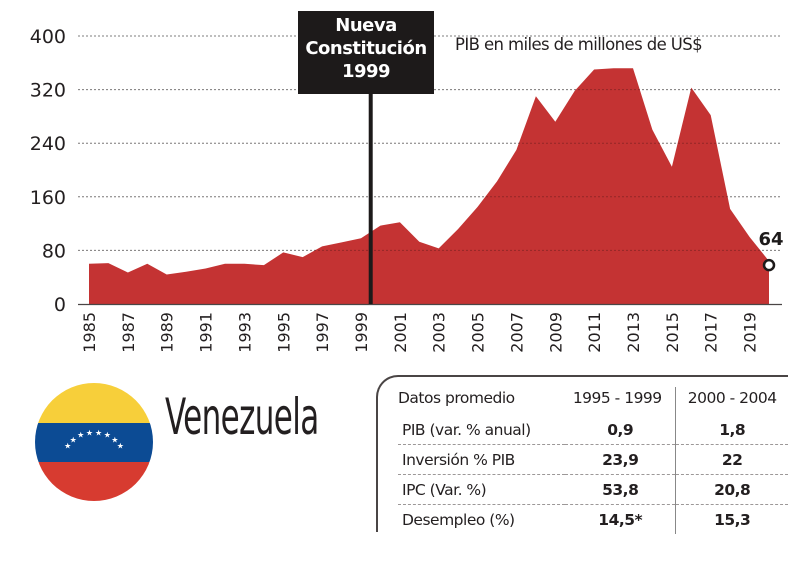 The height and width of the screenshot is (573, 800). What do you see at coordinates (128, 332) in the screenshot?
I see `x-tick-label-1987: 1987` at bounding box center [128, 332].